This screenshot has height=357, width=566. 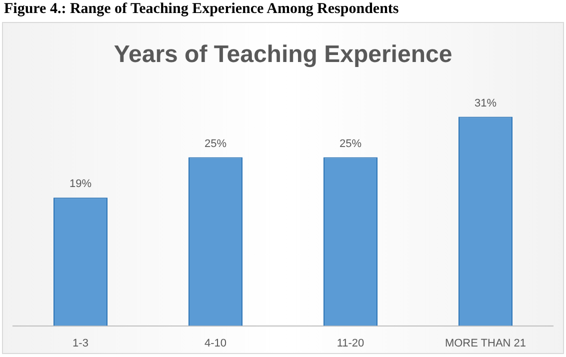 I want to click on chart-title: Years of Teaching Experience, so click(x=283, y=54).